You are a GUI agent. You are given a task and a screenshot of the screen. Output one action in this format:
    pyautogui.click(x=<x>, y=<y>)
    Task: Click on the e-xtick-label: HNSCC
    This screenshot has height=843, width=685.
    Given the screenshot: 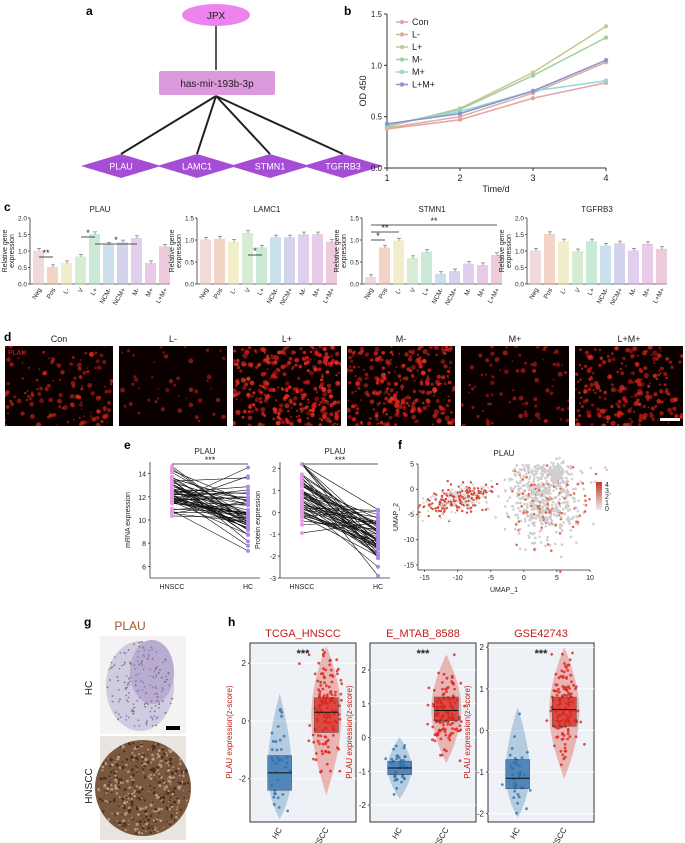 What is the action you would take?
    pyautogui.click(x=172, y=587)
    